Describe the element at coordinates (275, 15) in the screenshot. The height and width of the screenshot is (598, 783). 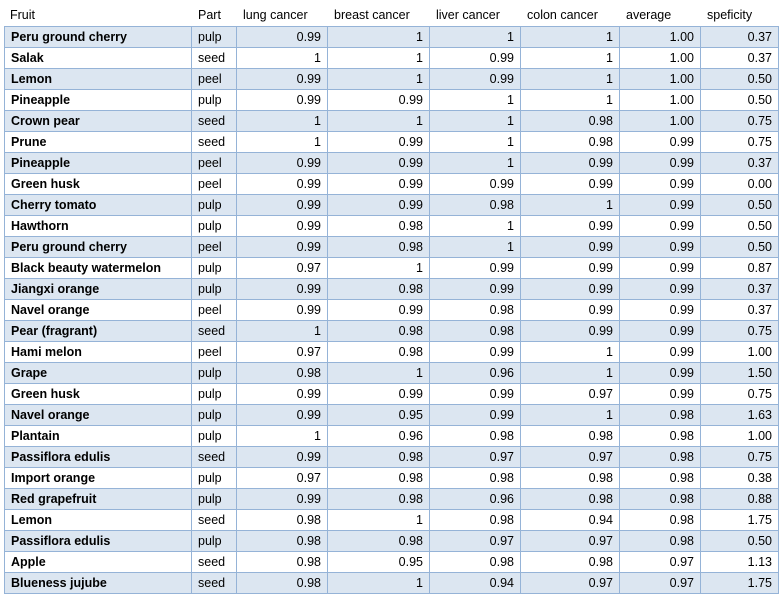
I see `header-lung-cancer: lung cancer` at that location.